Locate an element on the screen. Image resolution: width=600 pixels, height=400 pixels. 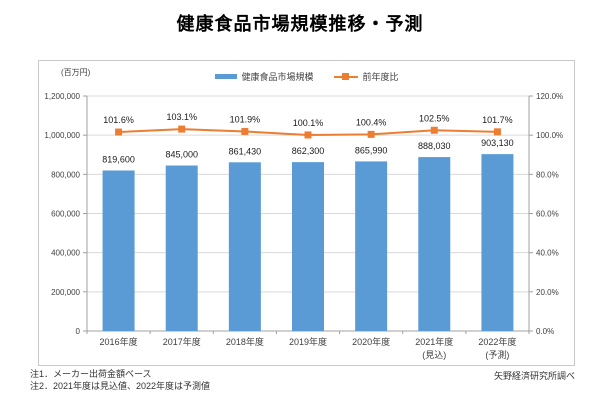
chart-title: 健康食品市場規模推移・予測 is located at coordinates (300, 24).